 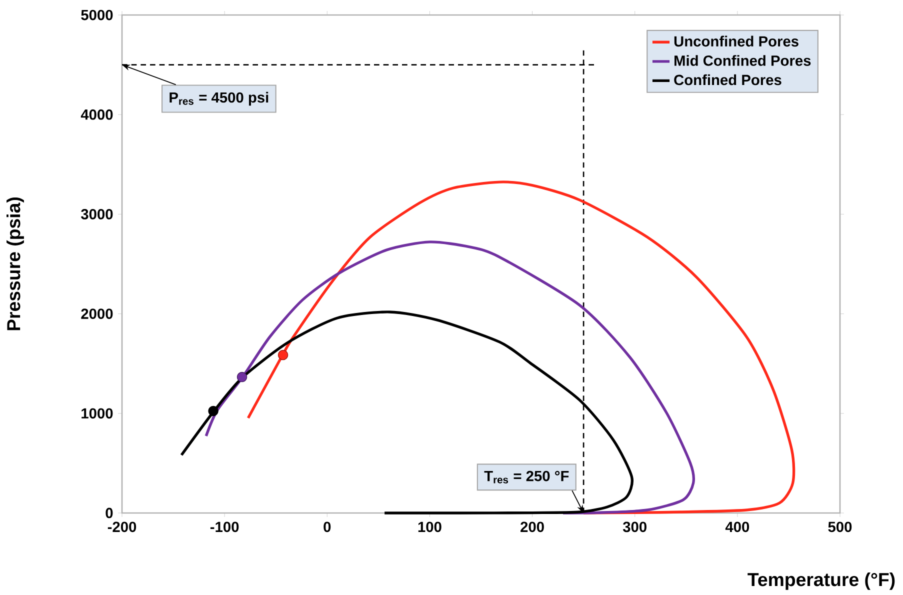 What do you see at coordinates (96, 114) in the screenshot?
I see `y-tick-label: 4000` at bounding box center [96, 114].